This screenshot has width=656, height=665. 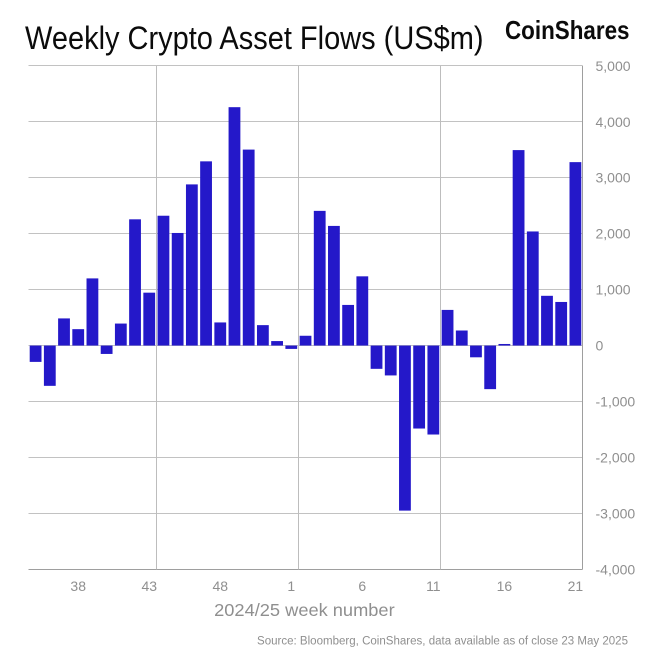 What do you see at coordinates (616, 569) in the screenshot?
I see `svg-text: -4,000` at bounding box center [616, 569].